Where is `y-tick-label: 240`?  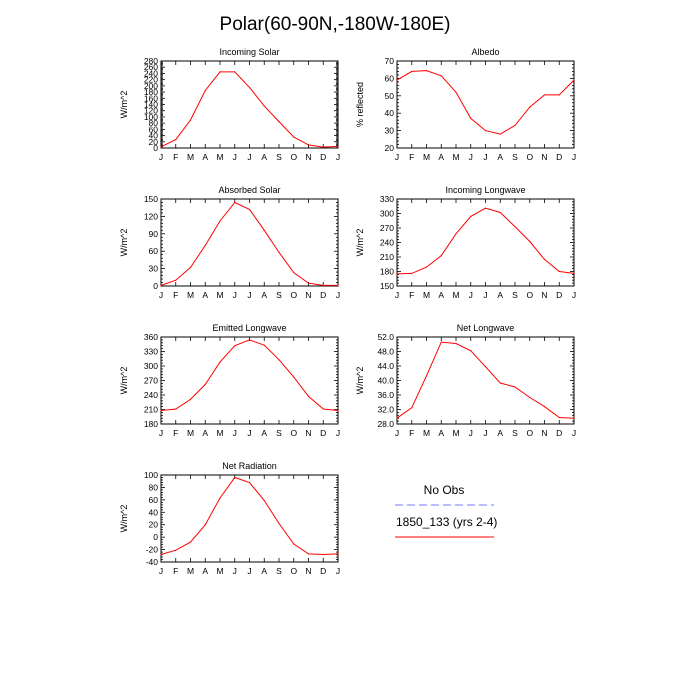 y-tick-label: 240 is located at coordinates (387, 243).